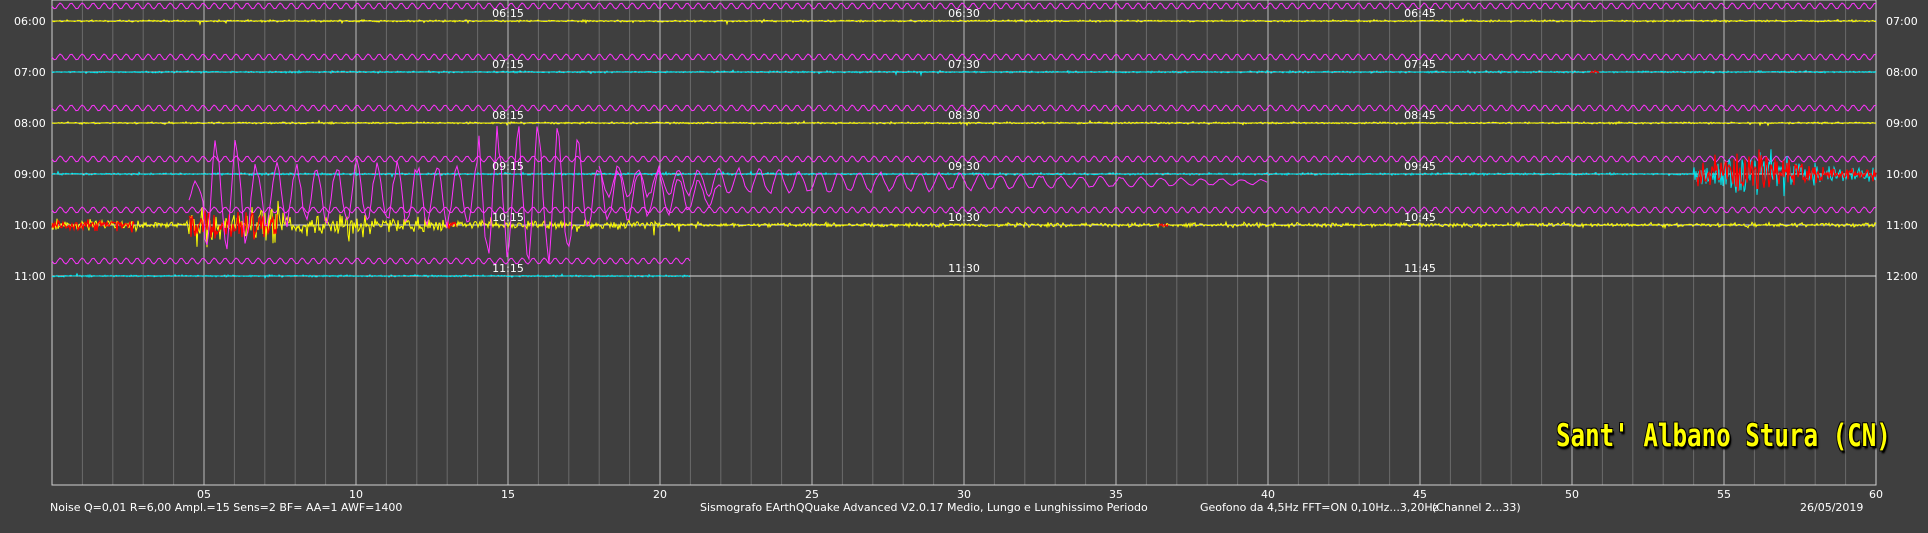  Describe the element at coordinates (964, 64) in the screenshot. I see `quarter-hour-label: 07:30` at that location.